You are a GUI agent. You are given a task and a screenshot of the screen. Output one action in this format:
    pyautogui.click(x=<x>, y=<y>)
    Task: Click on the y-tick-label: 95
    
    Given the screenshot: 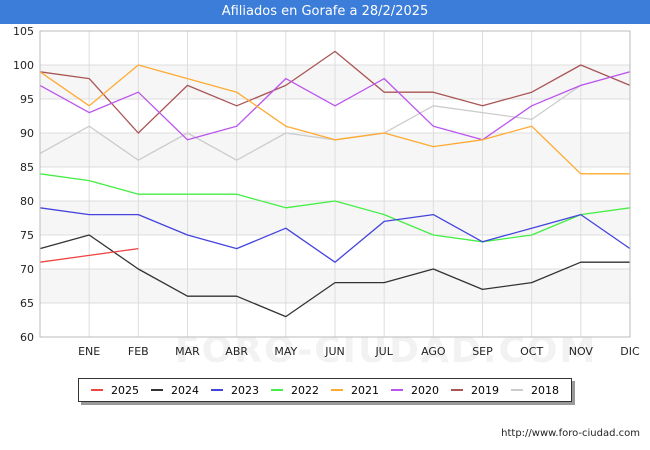 What is the action you would take?
    pyautogui.click(x=27, y=99)
    